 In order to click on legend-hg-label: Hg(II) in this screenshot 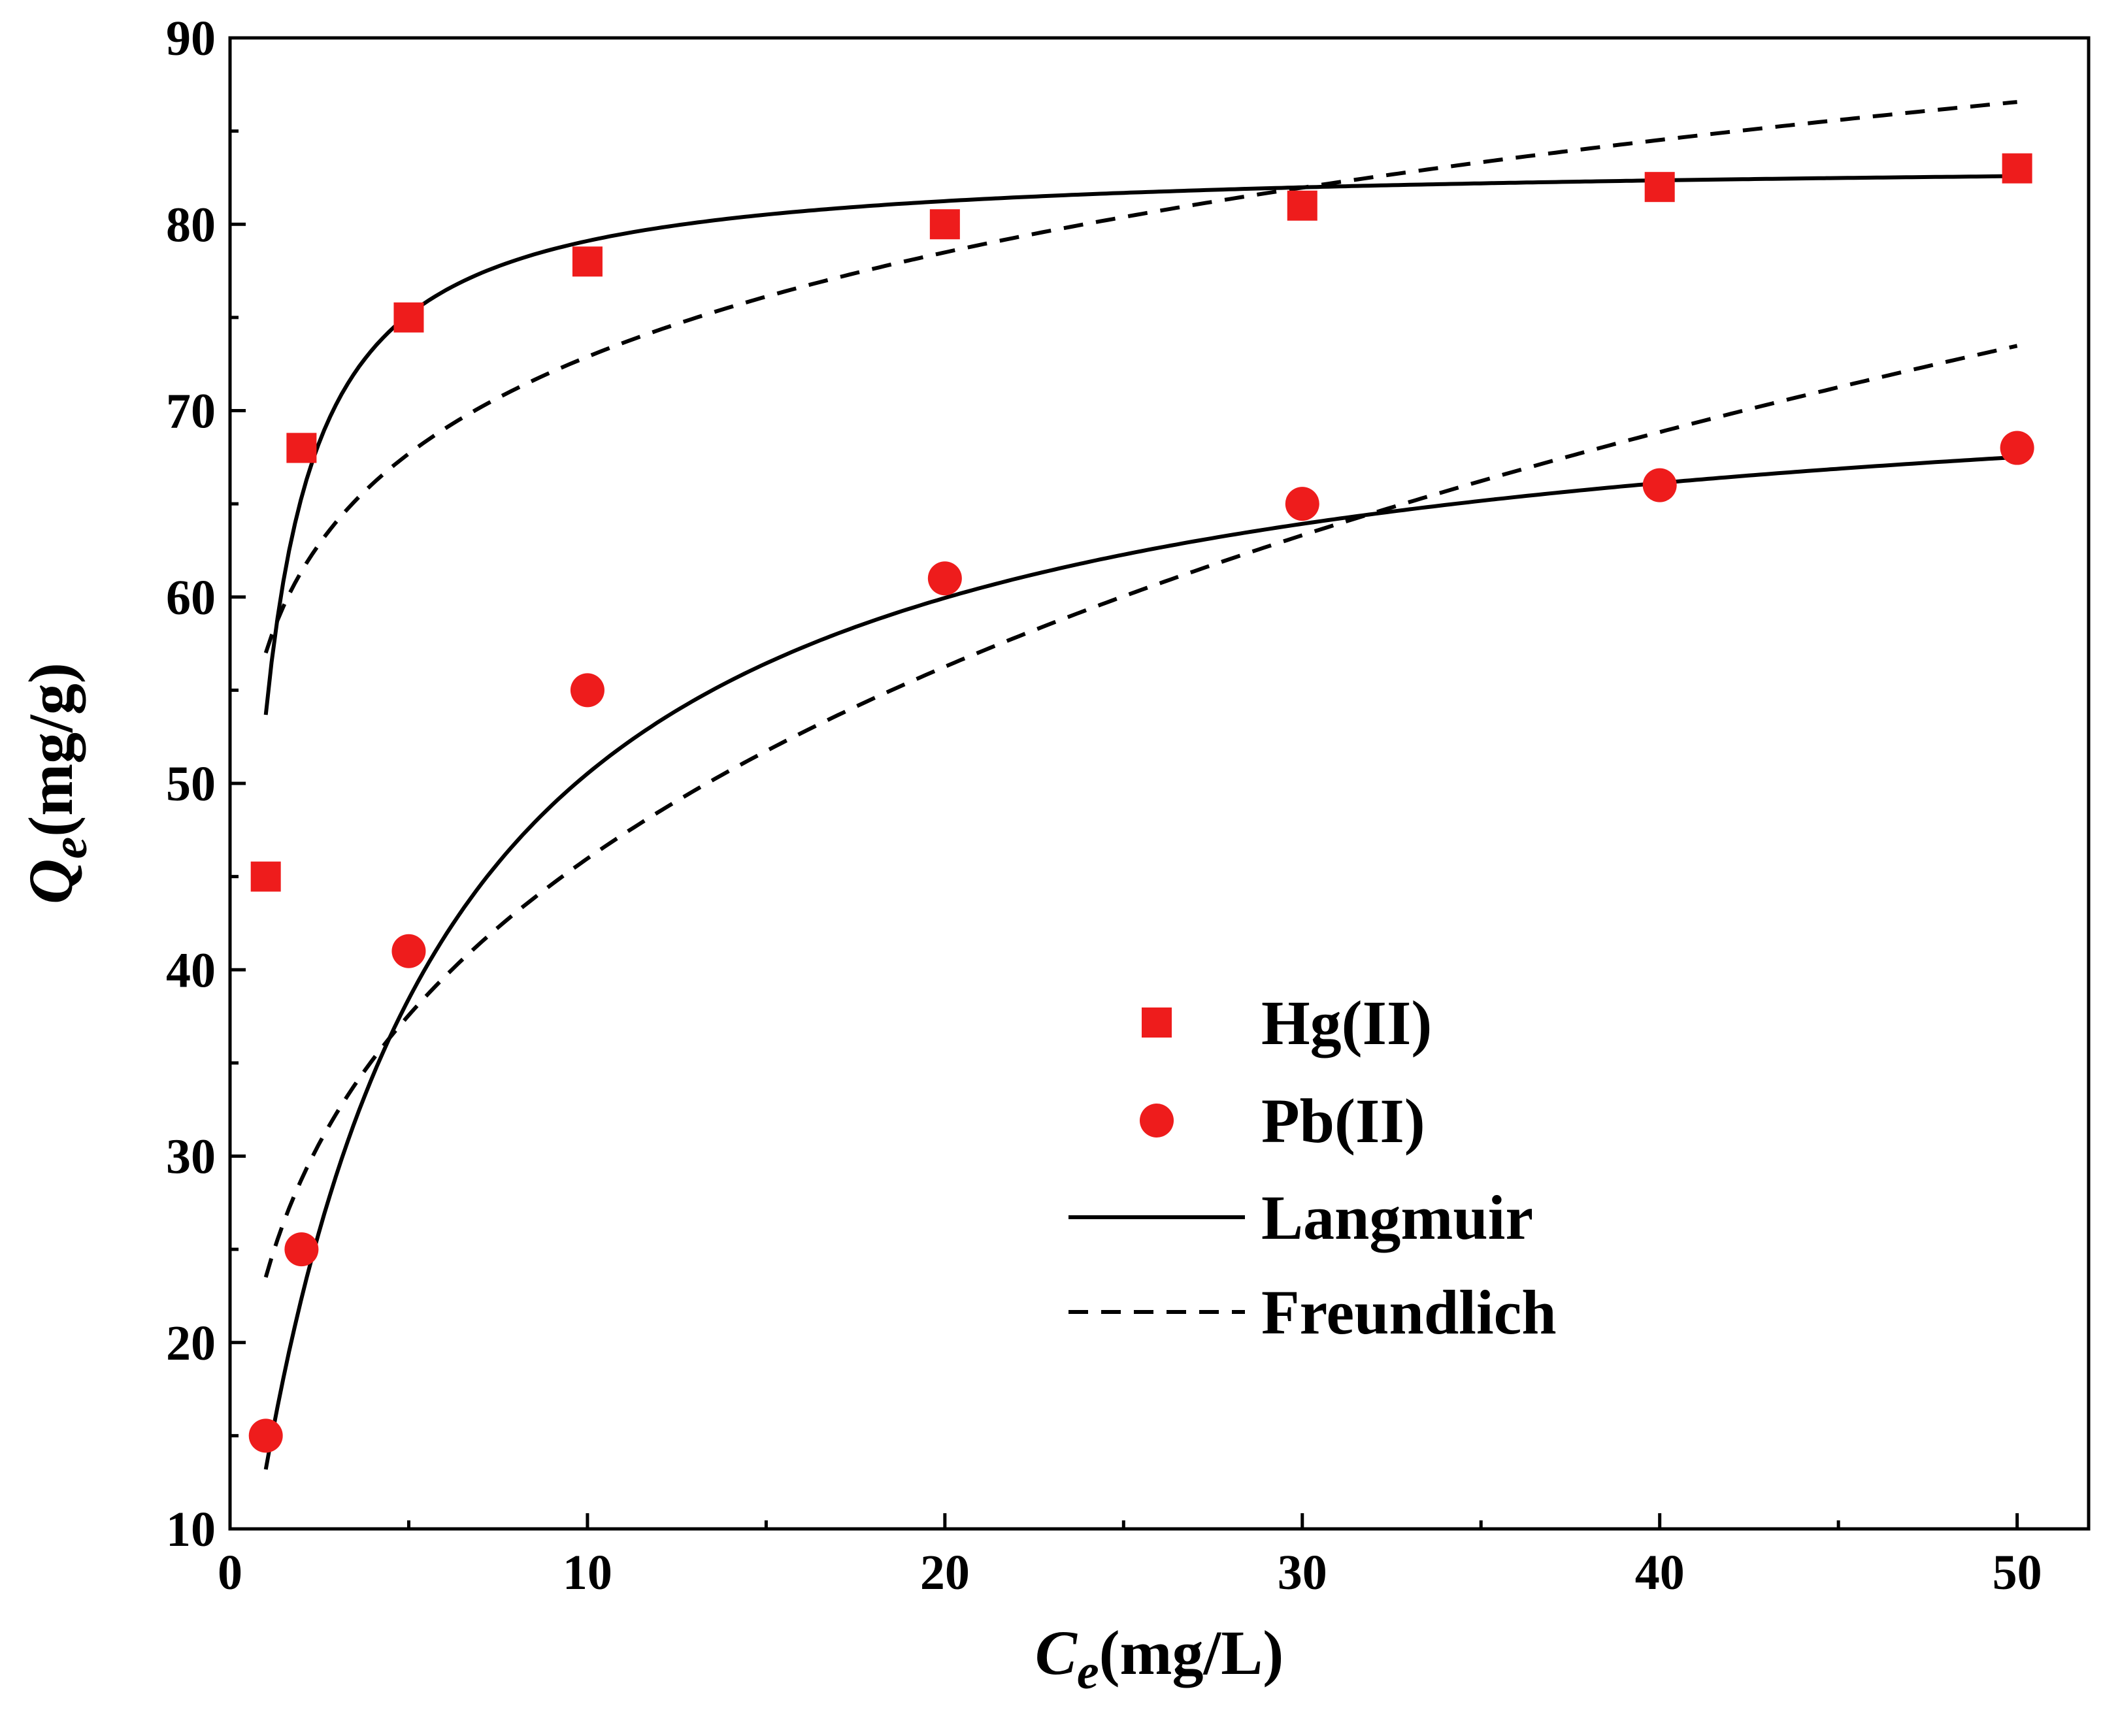, I will do `click(1346, 1023)`.